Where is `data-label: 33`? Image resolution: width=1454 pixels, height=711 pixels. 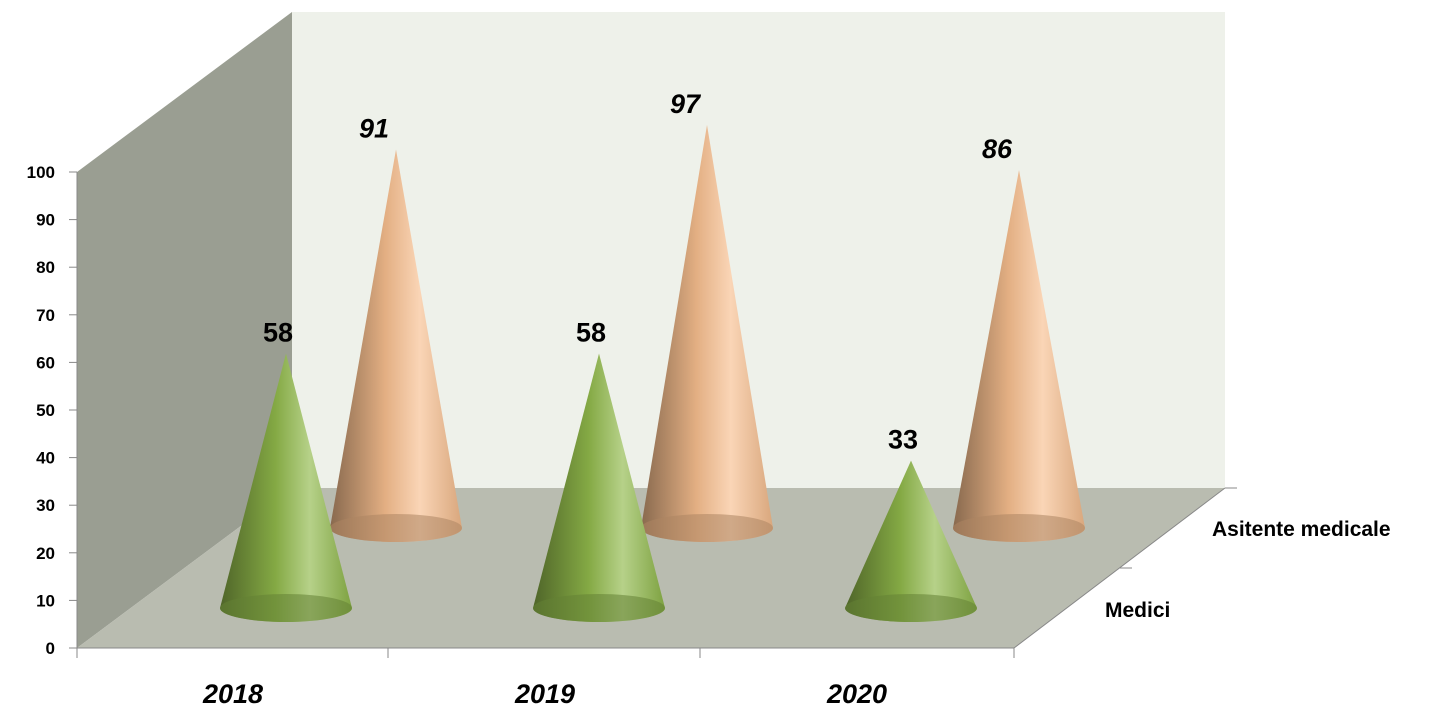
data-label: 33 is located at coordinates (903, 440).